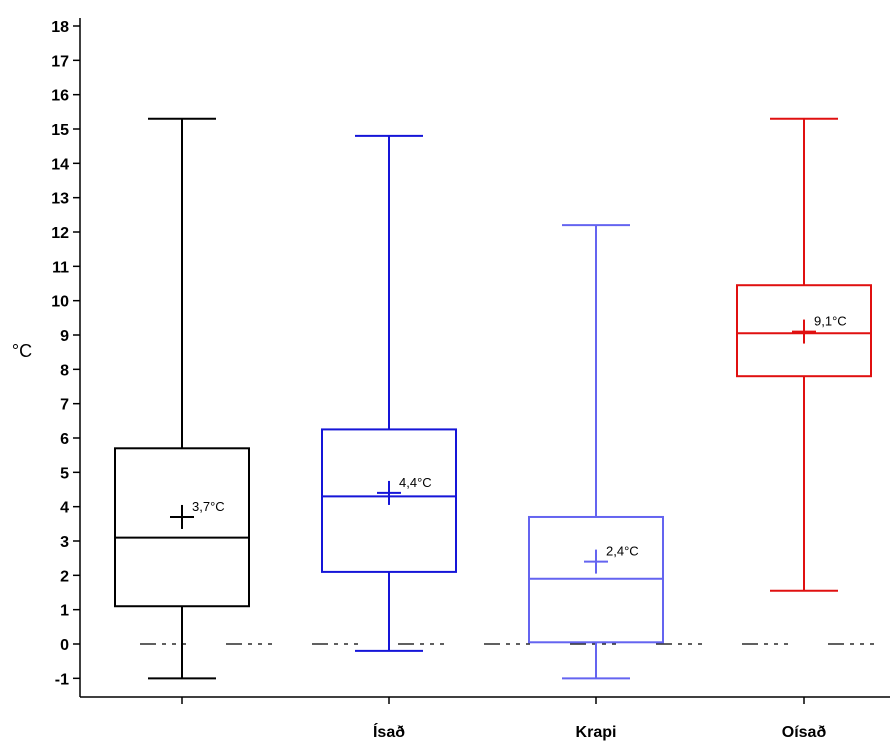  I want to click on y-tick-label: 17, so click(60, 61).